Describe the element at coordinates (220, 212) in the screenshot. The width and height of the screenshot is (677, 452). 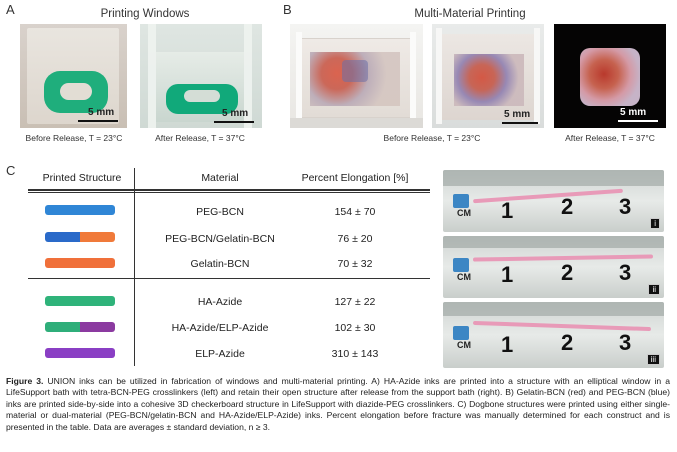
I see `material-cell: PEG-BCN` at that location.